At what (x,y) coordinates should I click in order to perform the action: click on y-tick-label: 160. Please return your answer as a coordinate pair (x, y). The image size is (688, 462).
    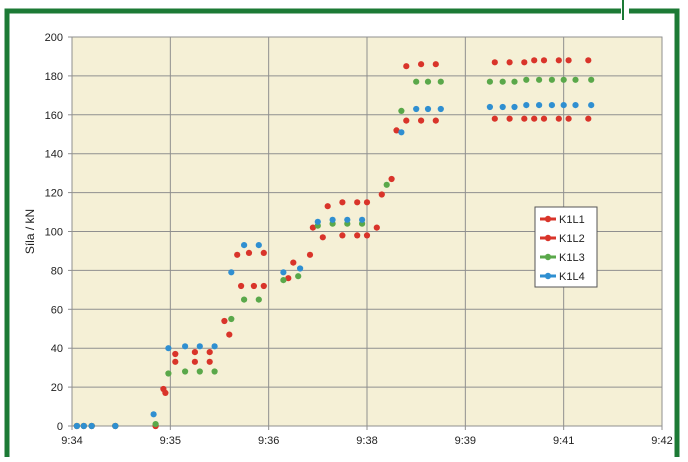
    Looking at the image, I should click on (54, 116).